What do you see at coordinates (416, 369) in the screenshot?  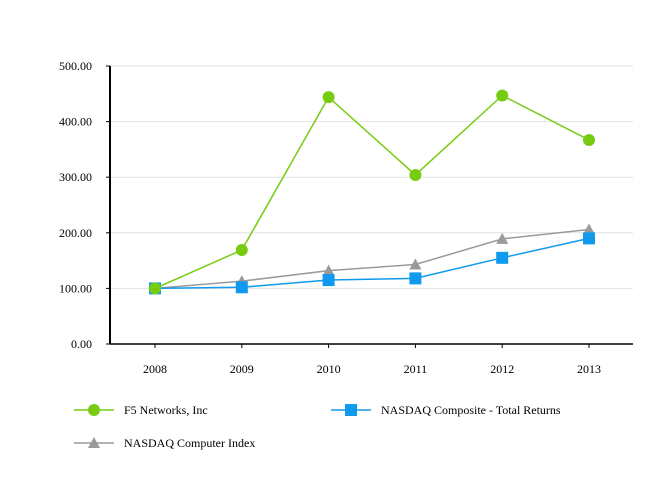 I see `x-tick-label: 2011` at bounding box center [416, 369].